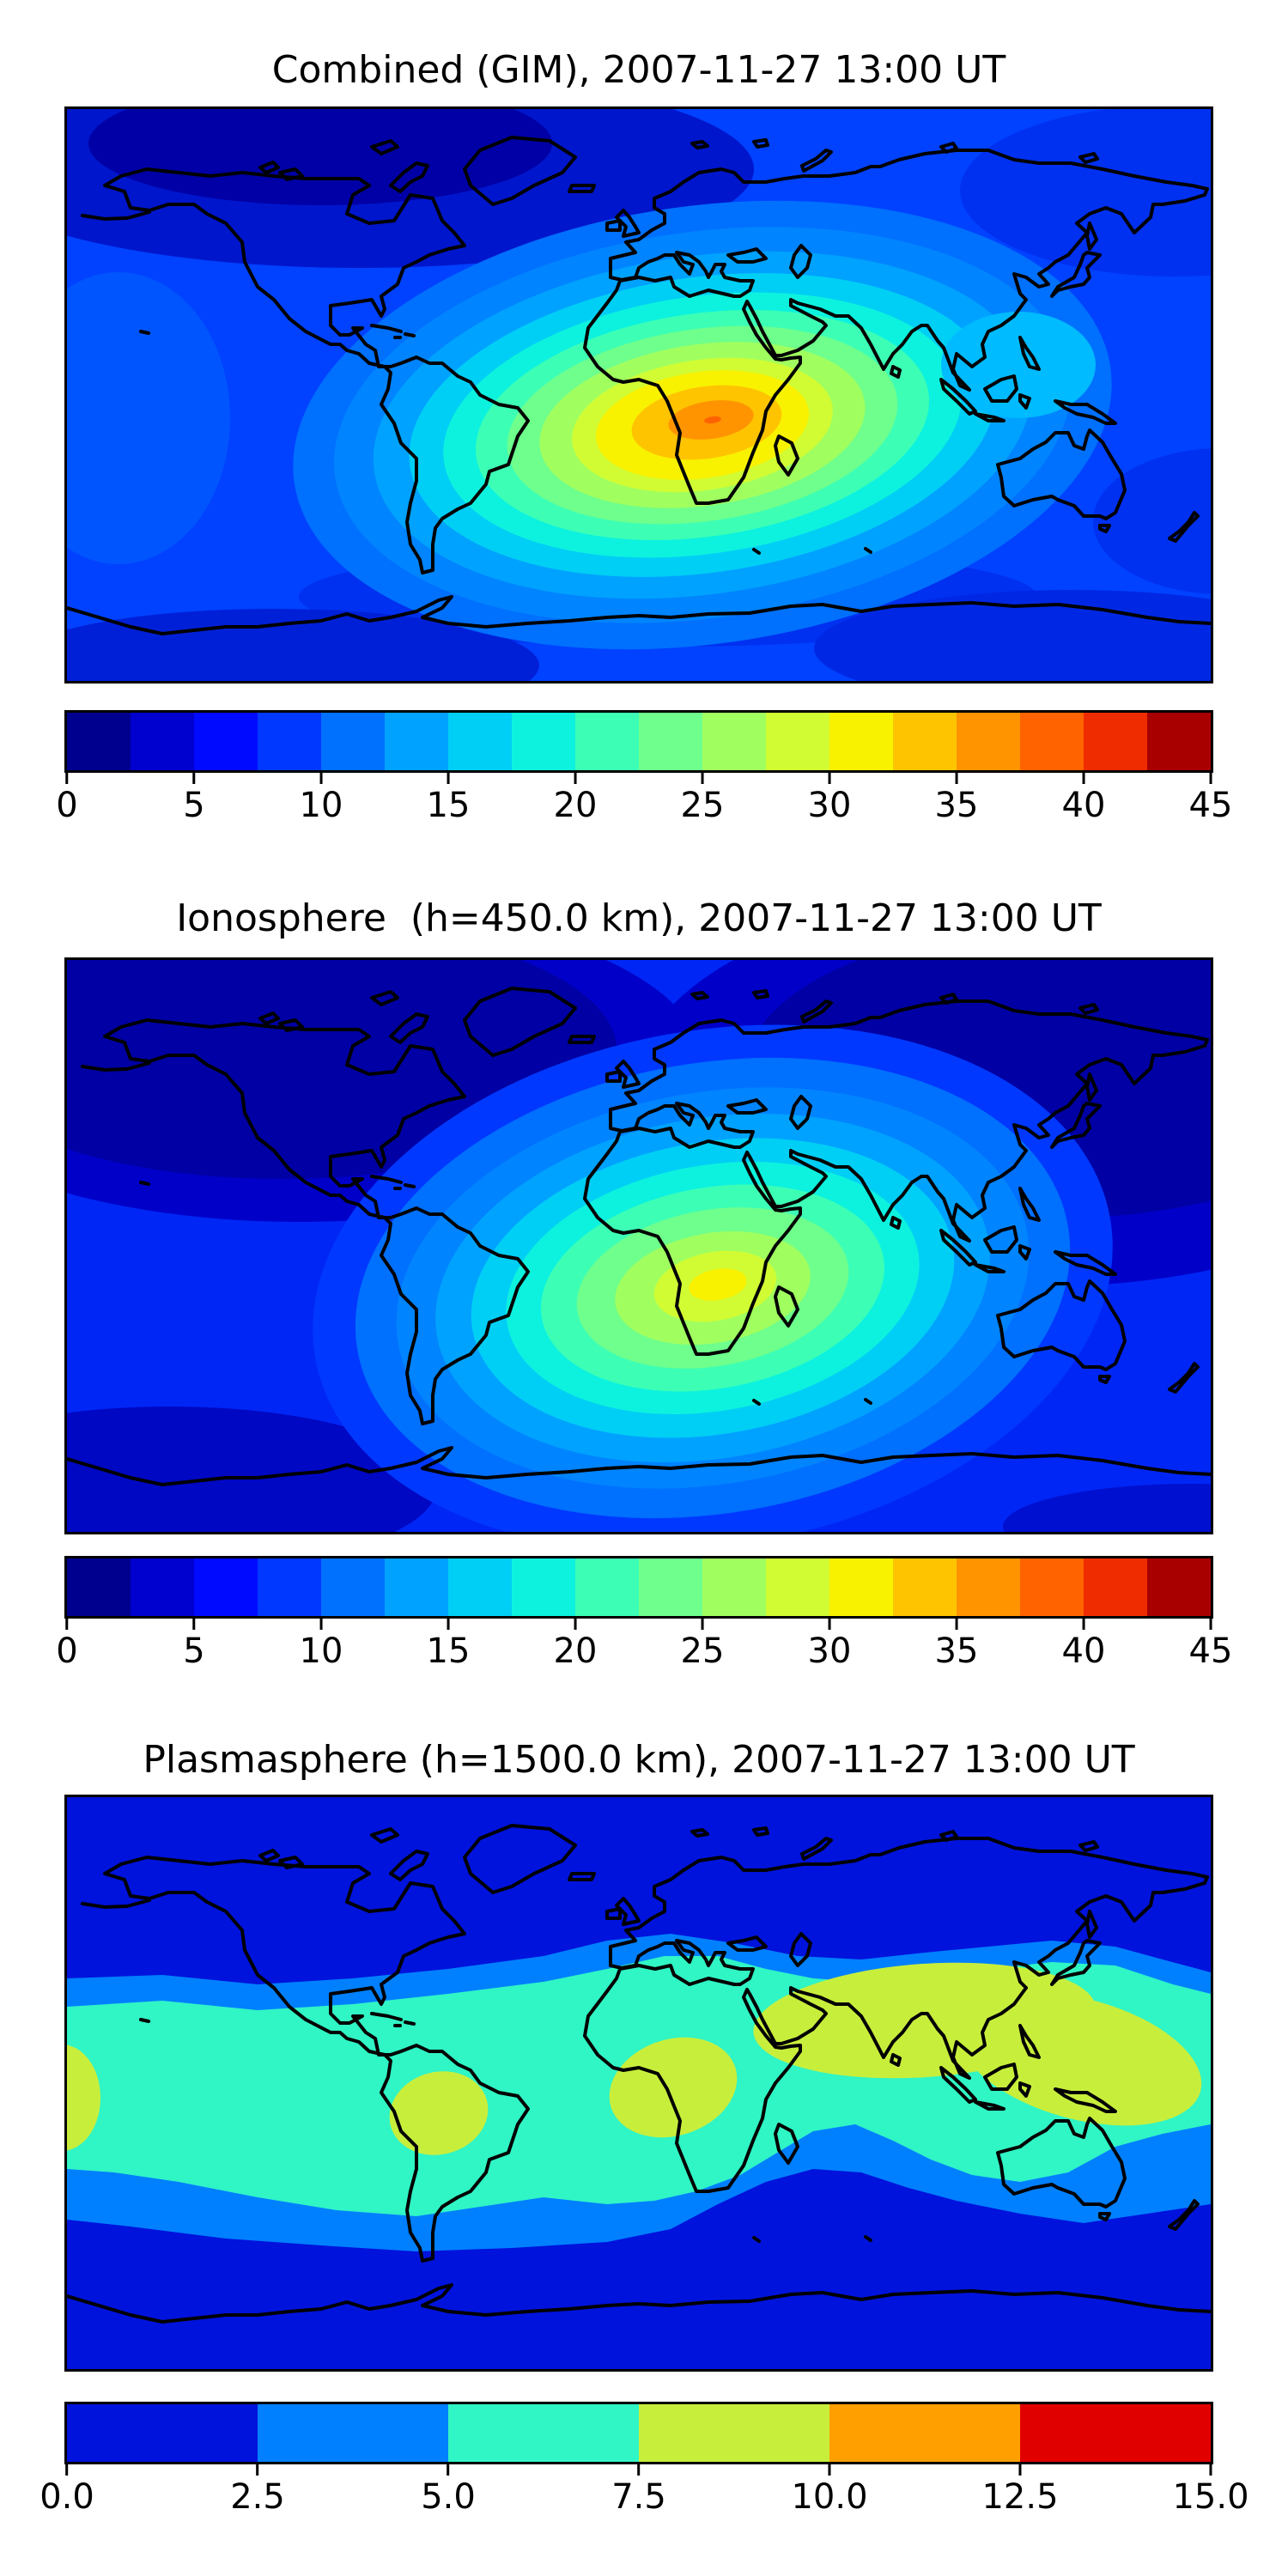 The image size is (1288, 2576). What do you see at coordinates (66, 2489) in the screenshot?
I see `colorbar-tick: 0.0` at bounding box center [66, 2489].